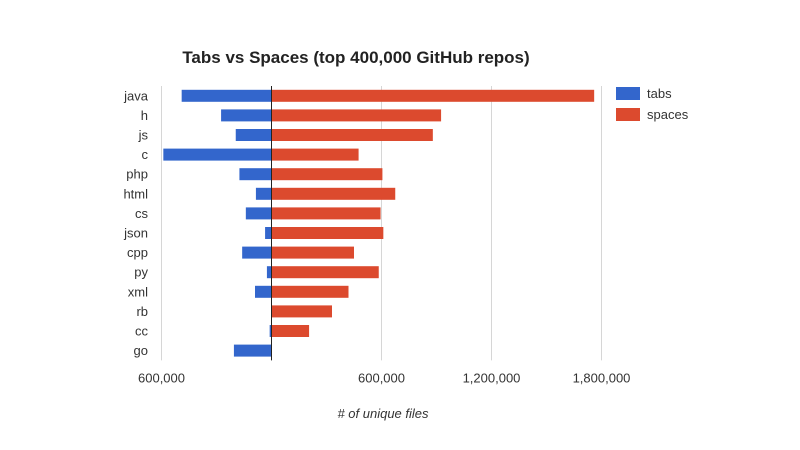 The width and height of the screenshot is (800, 450). I want to click on bar-spaces-c, so click(315, 154).